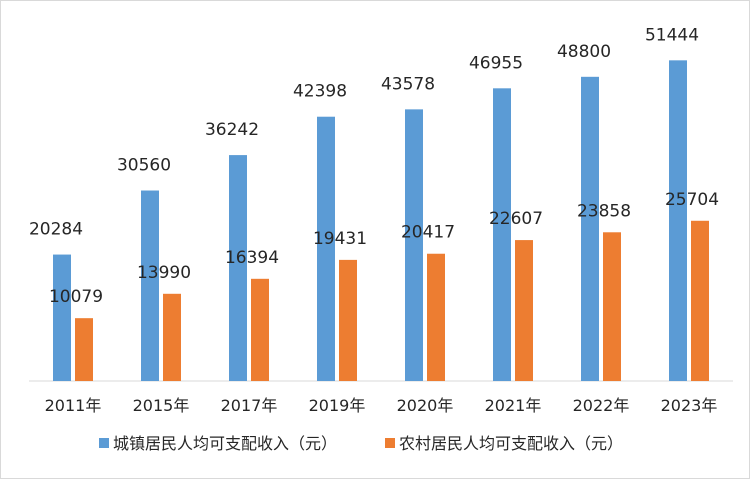  Describe the element at coordinates (249, 405) in the screenshot. I see `x-tick-label-2: 2017年` at that location.